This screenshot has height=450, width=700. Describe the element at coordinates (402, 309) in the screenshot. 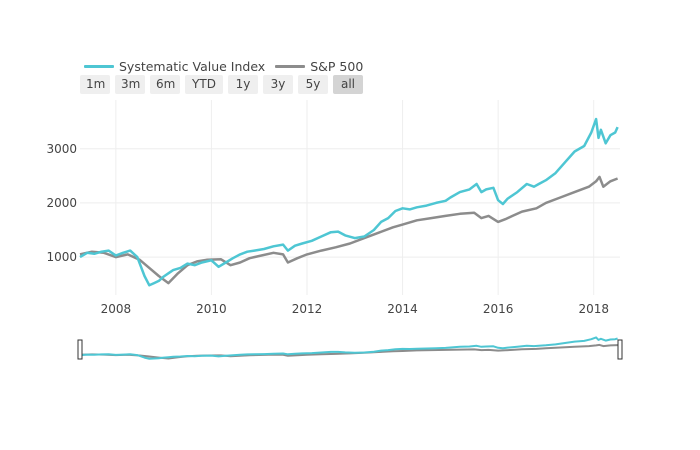

I see `x-tick-label: 2014` at that location.